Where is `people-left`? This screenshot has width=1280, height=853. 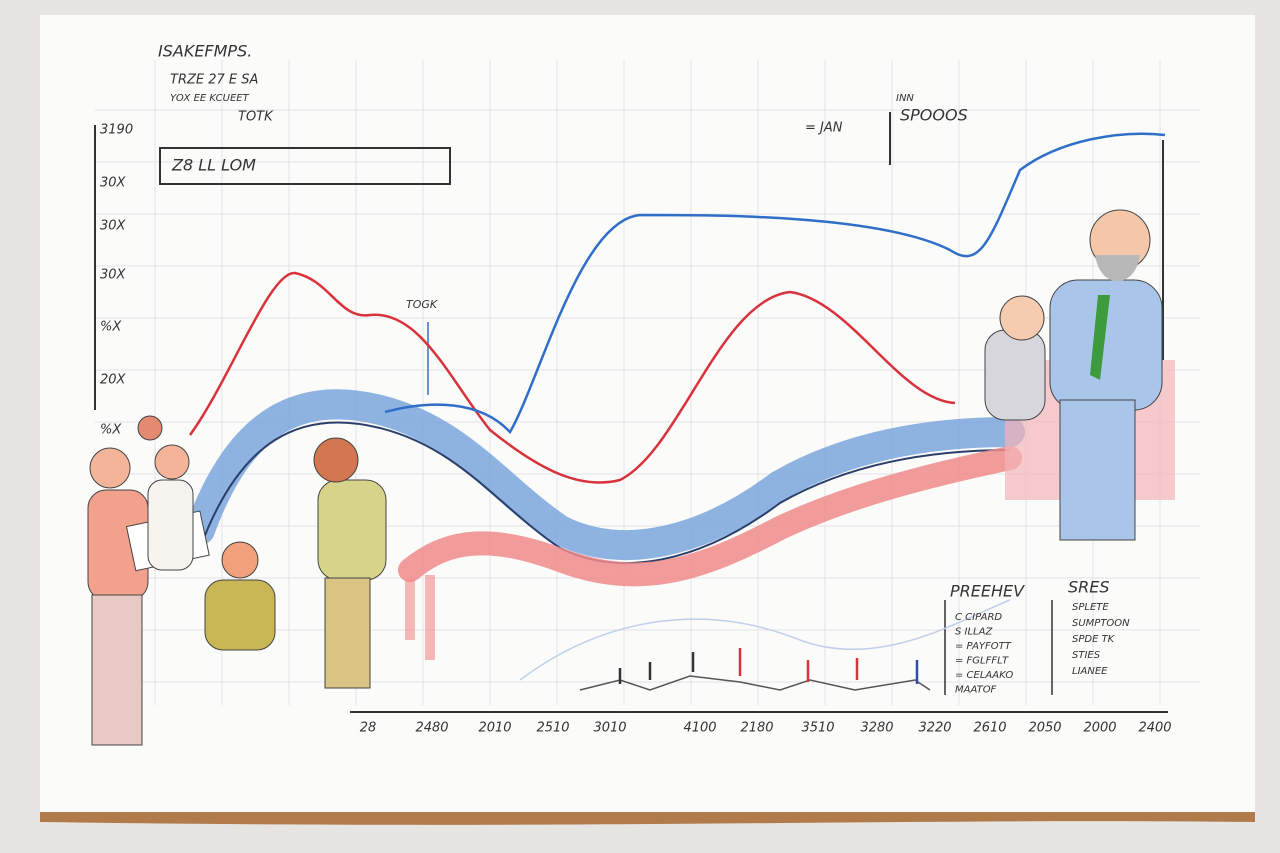 people-left is located at coordinates (237, 580).